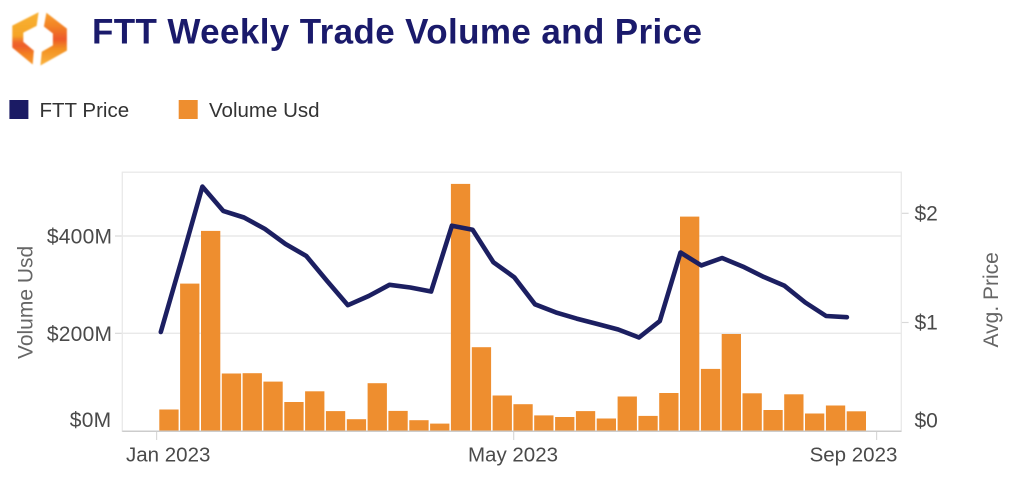 The image size is (1016, 480). Describe the element at coordinates (91, 420) in the screenshot. I see `svg-text: $0M` at that location.